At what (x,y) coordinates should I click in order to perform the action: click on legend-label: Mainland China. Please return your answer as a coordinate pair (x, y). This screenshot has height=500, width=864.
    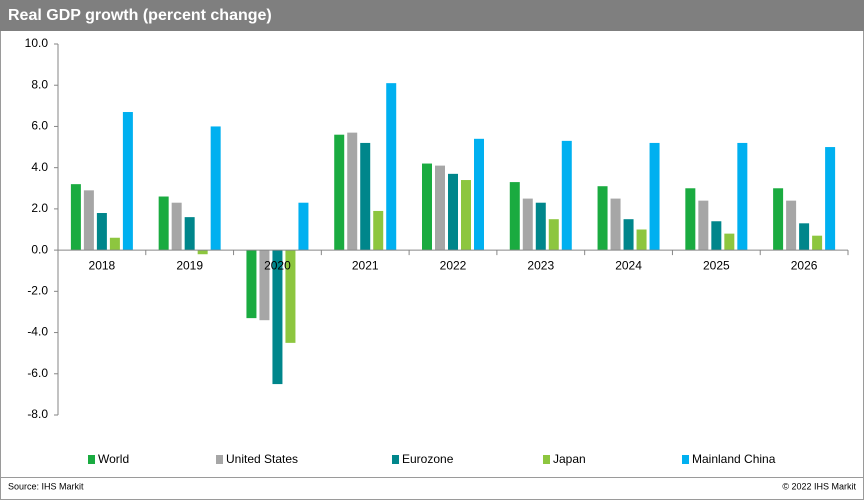
    Looking at the image, I should click on (734, 459).